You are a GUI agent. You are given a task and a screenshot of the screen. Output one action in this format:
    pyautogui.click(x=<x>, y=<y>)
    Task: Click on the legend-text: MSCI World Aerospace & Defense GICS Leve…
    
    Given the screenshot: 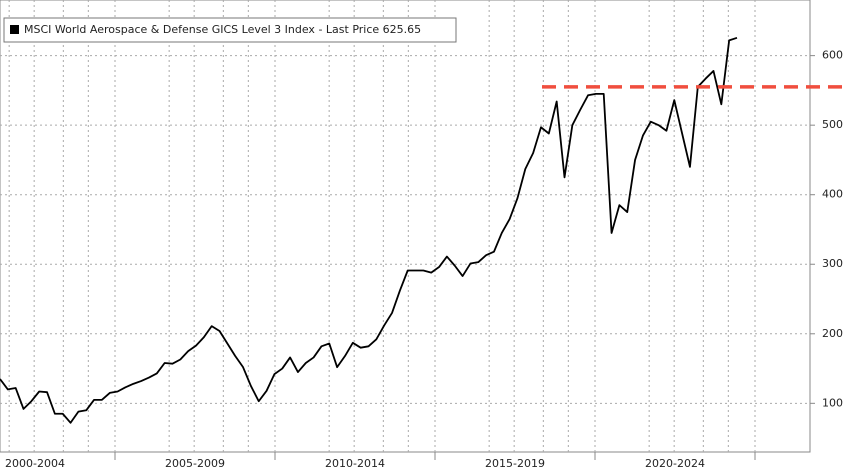 What is the action you would take?
    pyautogui.click(x=222, y=29)
    